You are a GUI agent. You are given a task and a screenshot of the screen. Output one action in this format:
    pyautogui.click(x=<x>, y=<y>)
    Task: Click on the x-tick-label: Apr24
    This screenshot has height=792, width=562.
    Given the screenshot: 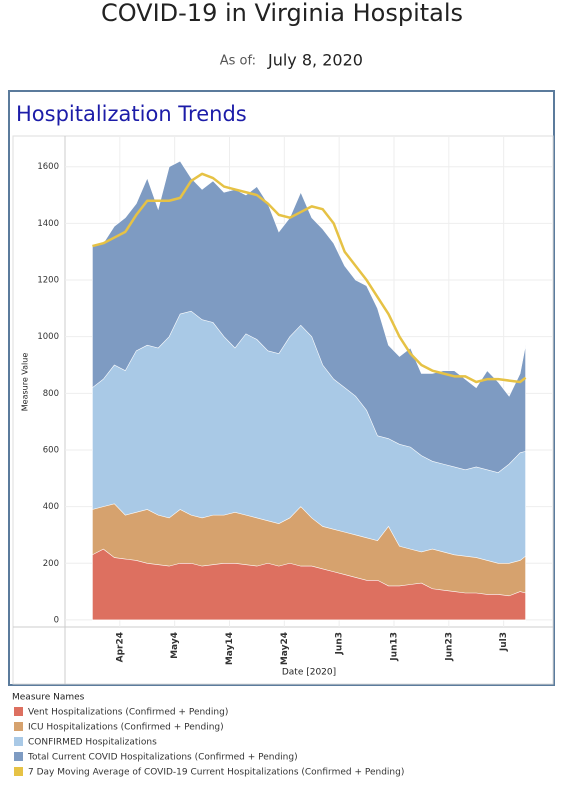 What is the action you would take?
    pyautogui.click(x=120, y=647)
    